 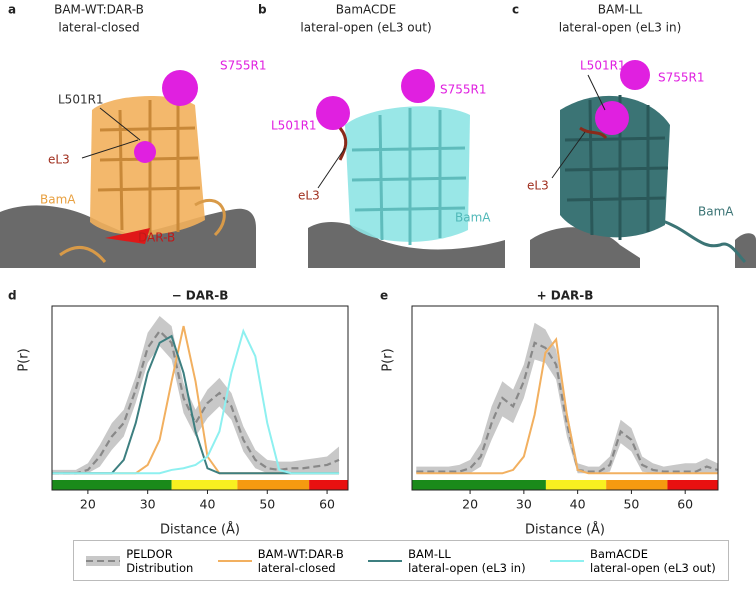 I want to click on panel-title: lateral-open (eL3 out), so click(x=365, y=28).